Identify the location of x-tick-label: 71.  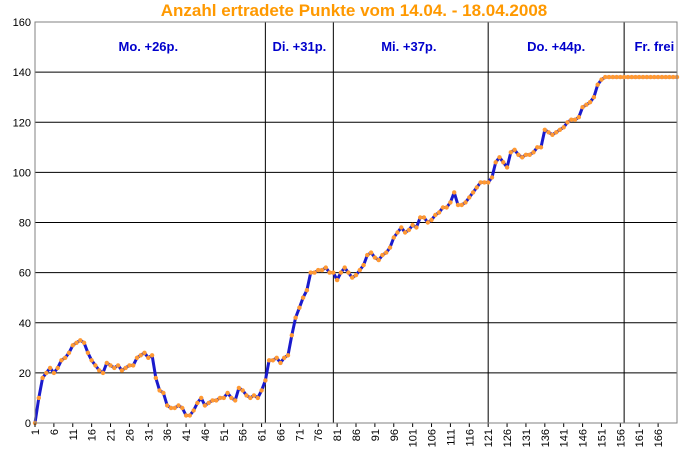
(300, 435).